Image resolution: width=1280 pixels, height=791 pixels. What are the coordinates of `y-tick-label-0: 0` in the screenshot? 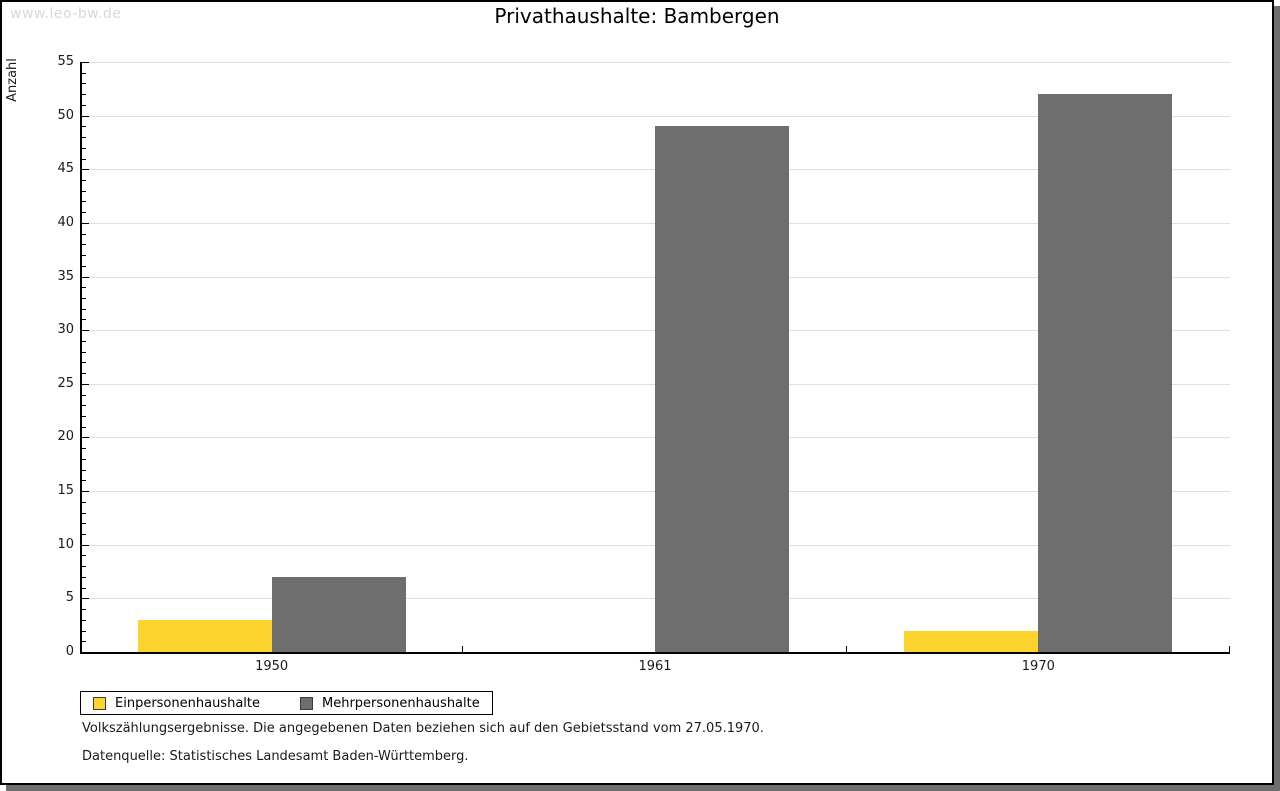 It's located at (69, 651).